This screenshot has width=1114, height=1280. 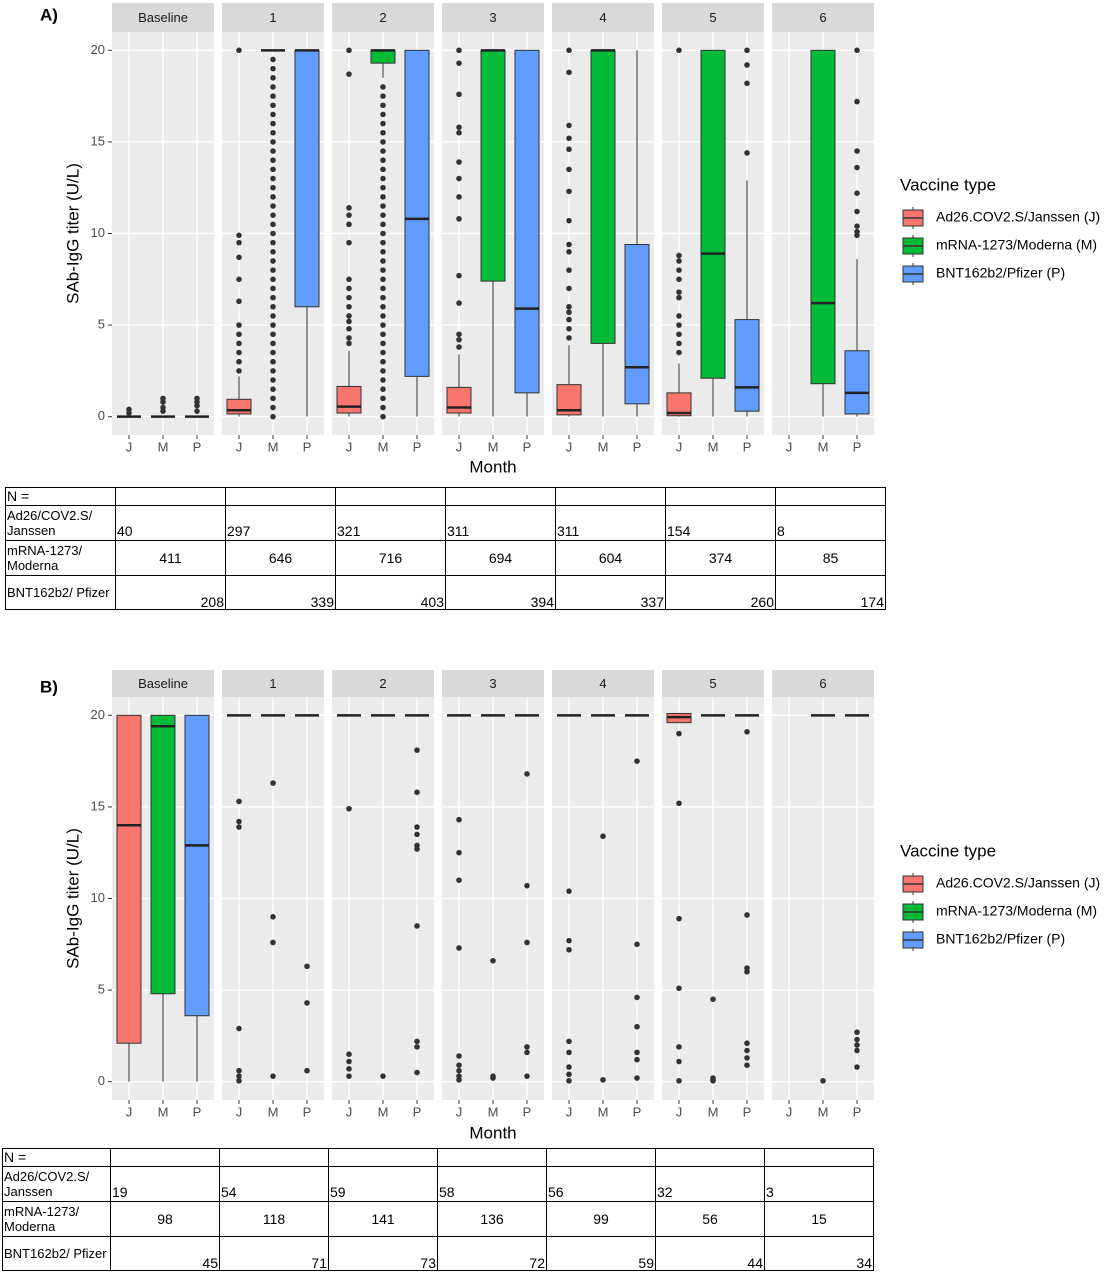 I want to click on row-label: Ad26/COV2.S/ Janssen, so click(x=61, y=523).